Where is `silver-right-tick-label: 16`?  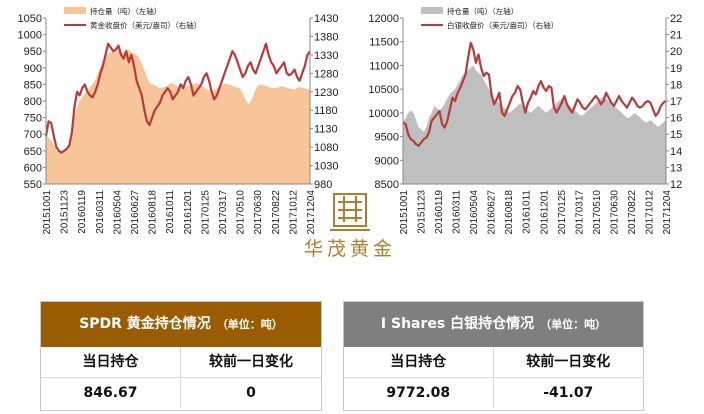
silver-right-tick-label: 16 is located at coordinates (676, 119).